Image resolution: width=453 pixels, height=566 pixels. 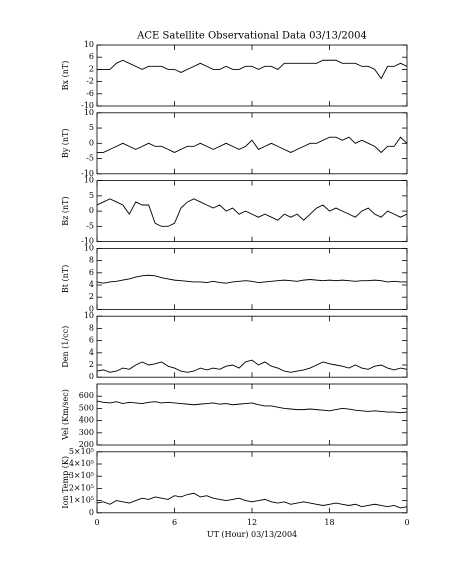 What do you see at coordinates (90, 93) in the screenshot?
I see `y-tick-label: -6` at bounding box center [90, 93].